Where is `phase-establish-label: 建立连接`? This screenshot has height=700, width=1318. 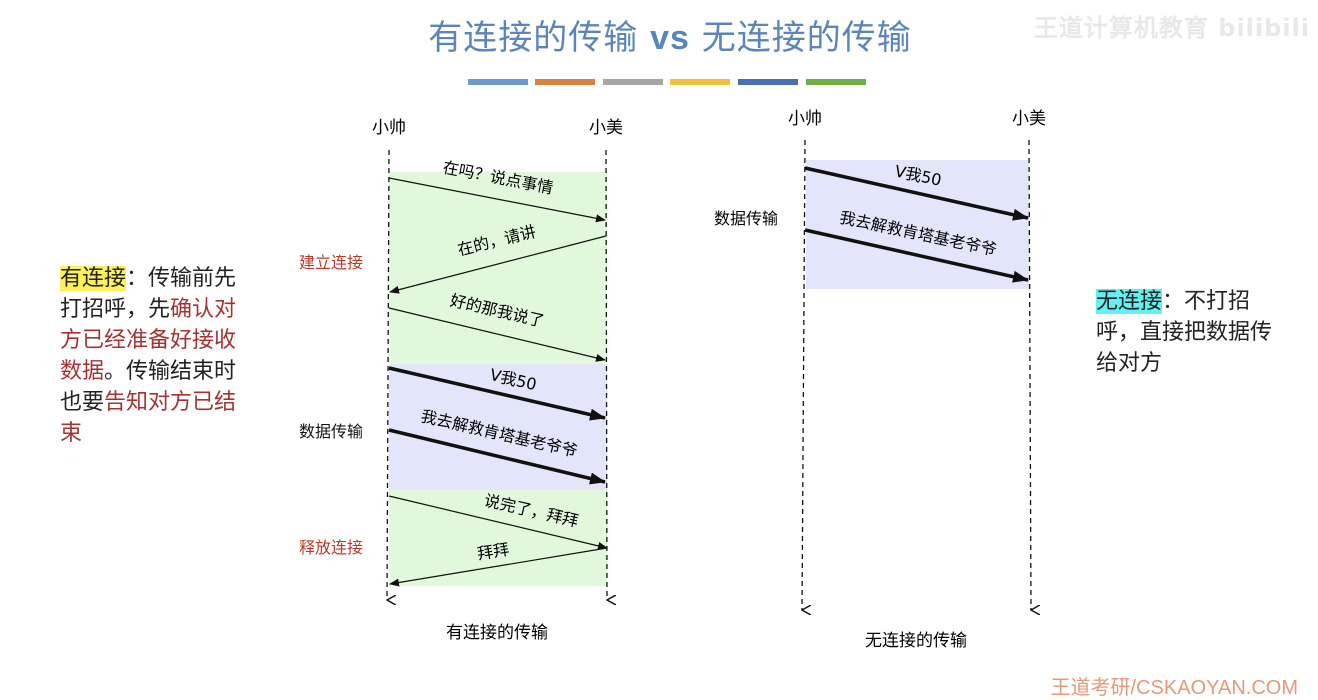 phase-establish-label: 建立连接 is located at coordinates (331, 262).